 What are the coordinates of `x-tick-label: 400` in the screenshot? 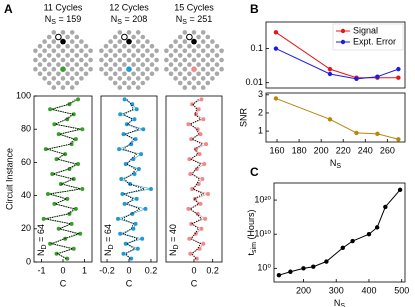 It's located at (368, 290).